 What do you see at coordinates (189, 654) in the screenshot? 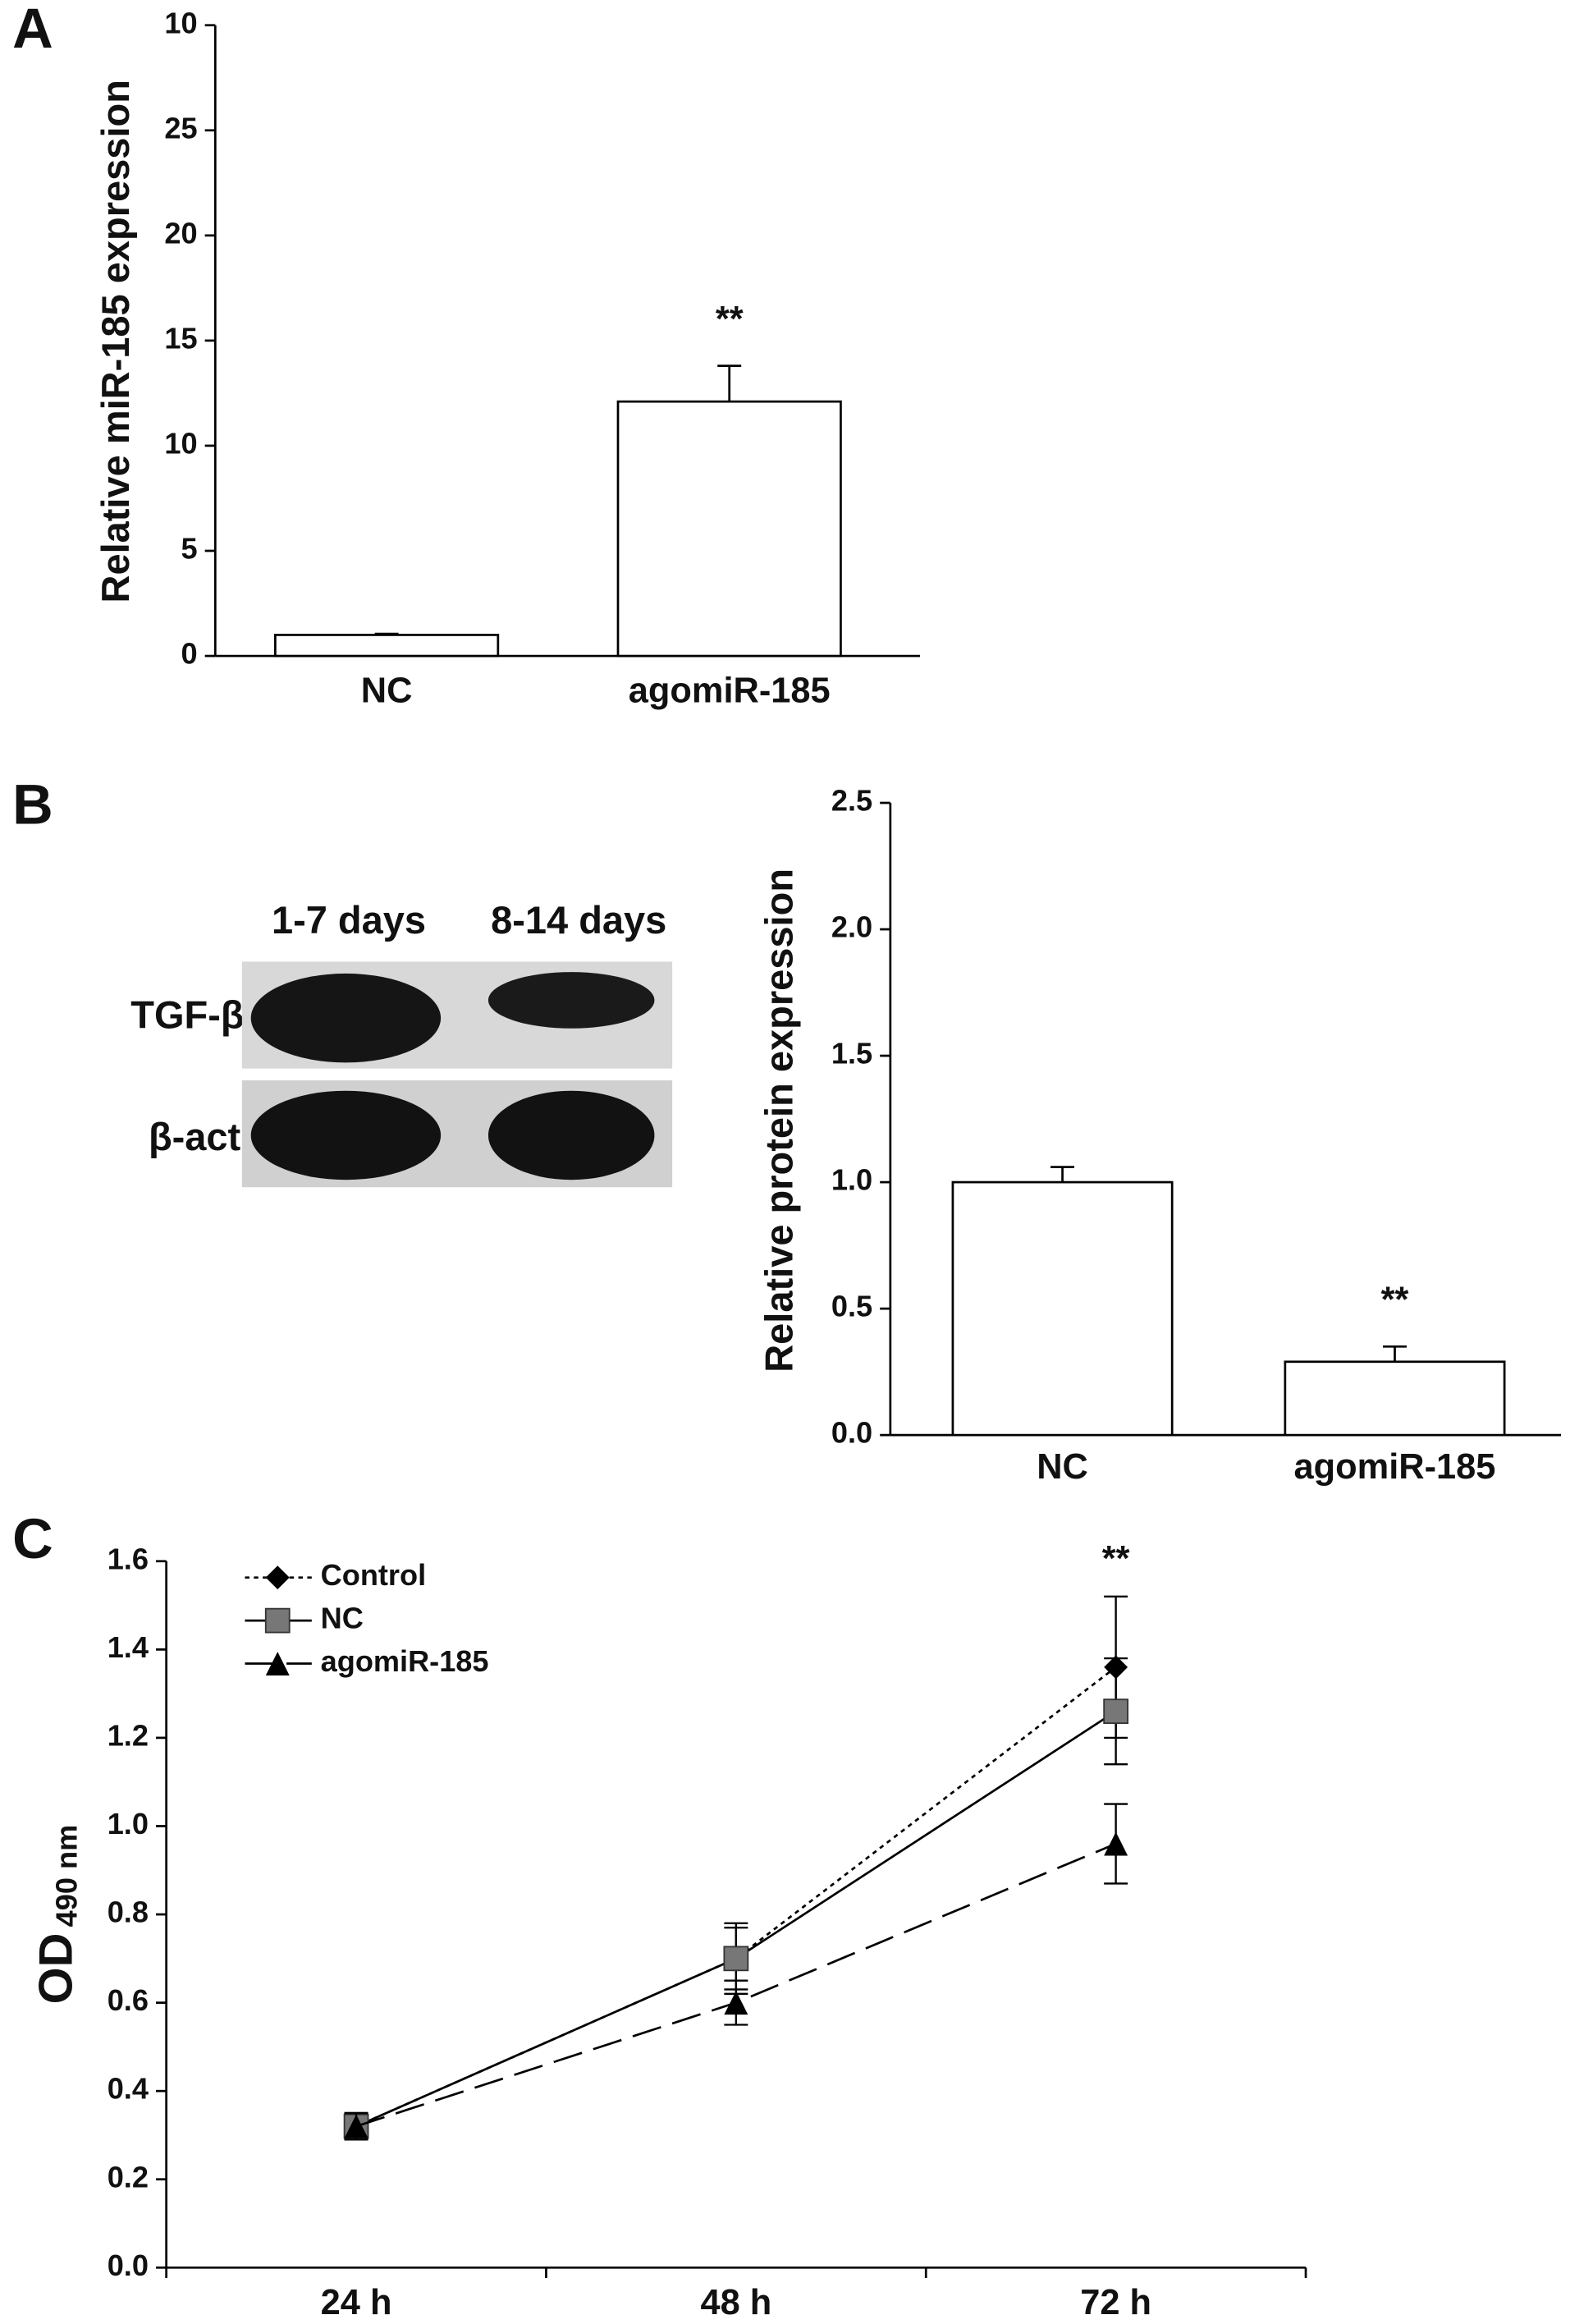
I see `y-tick-label: 0` at bounding box center [189, 654].